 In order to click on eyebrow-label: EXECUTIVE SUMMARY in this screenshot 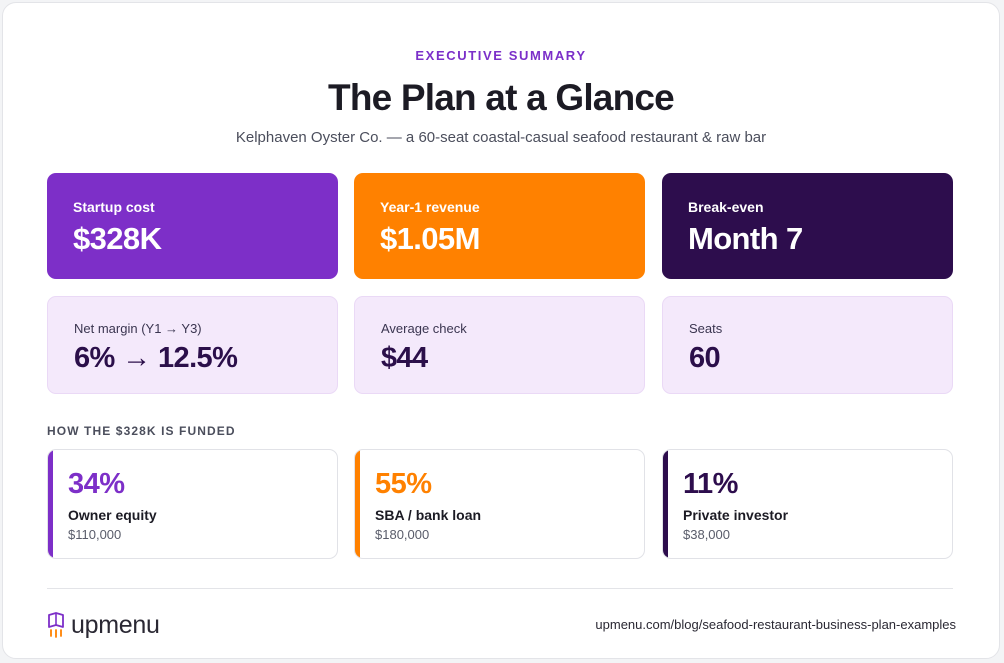, I will do `click(501, 55)`.